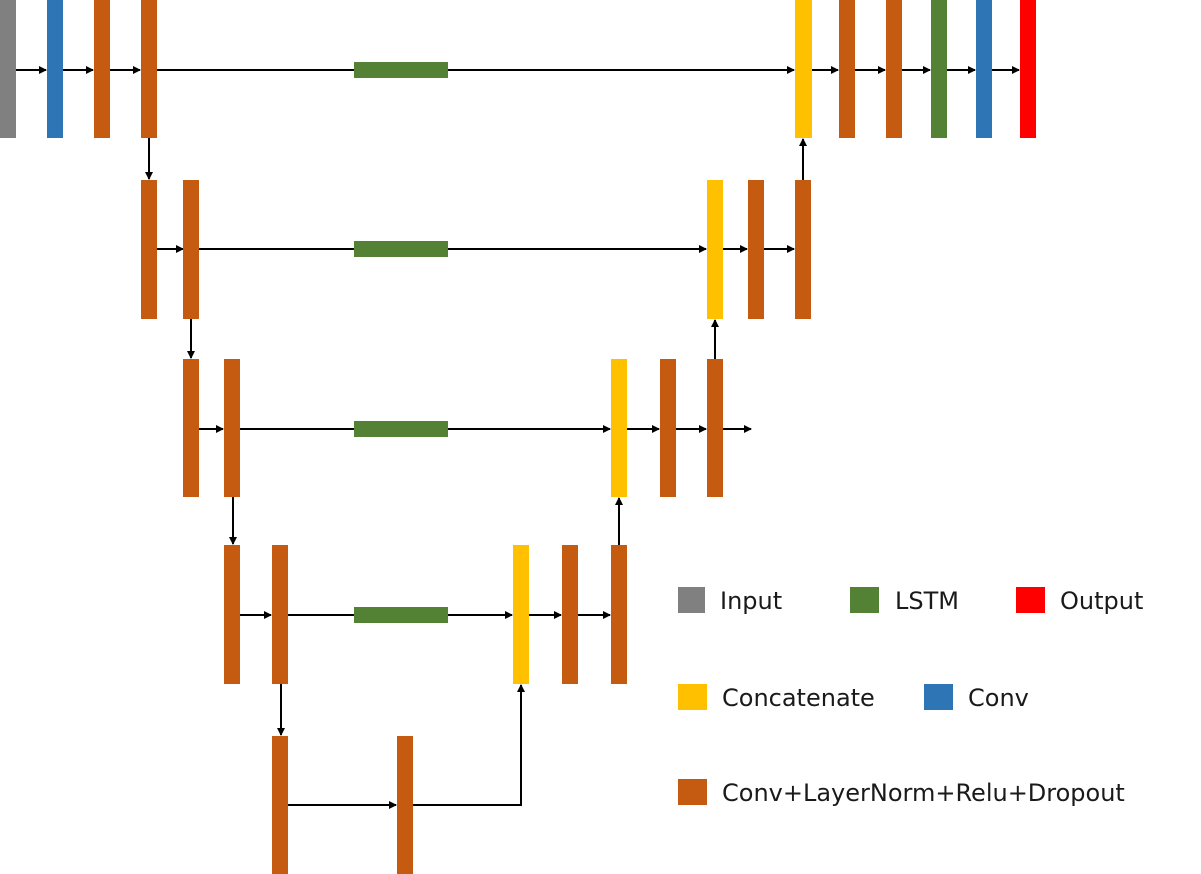  I want to click on legend-swatch-output, so click(1030, 600).